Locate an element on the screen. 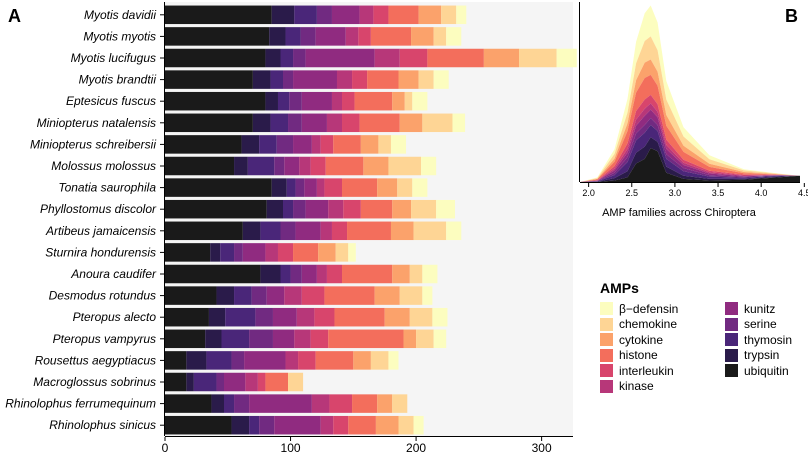 This screenshot has width=808, height=455. legend-item: kunitz is located at coordinates (758, 309).